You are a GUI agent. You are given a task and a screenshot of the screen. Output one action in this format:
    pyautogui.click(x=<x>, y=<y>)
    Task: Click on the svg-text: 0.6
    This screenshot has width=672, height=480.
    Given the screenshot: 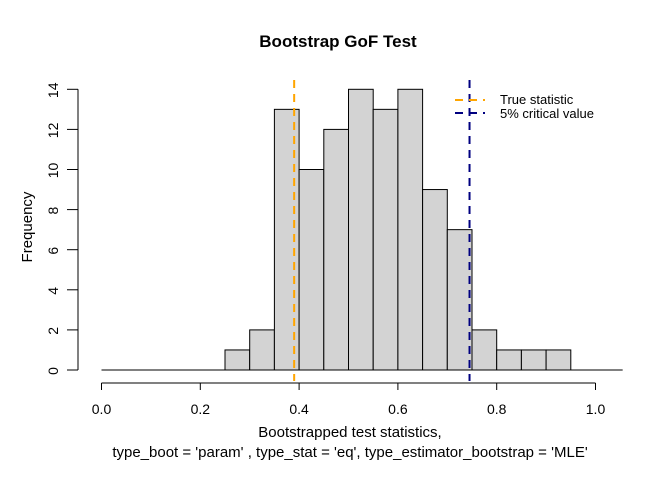 What is the action you would take?
    pyautogui.click(x=398, y=409)
    